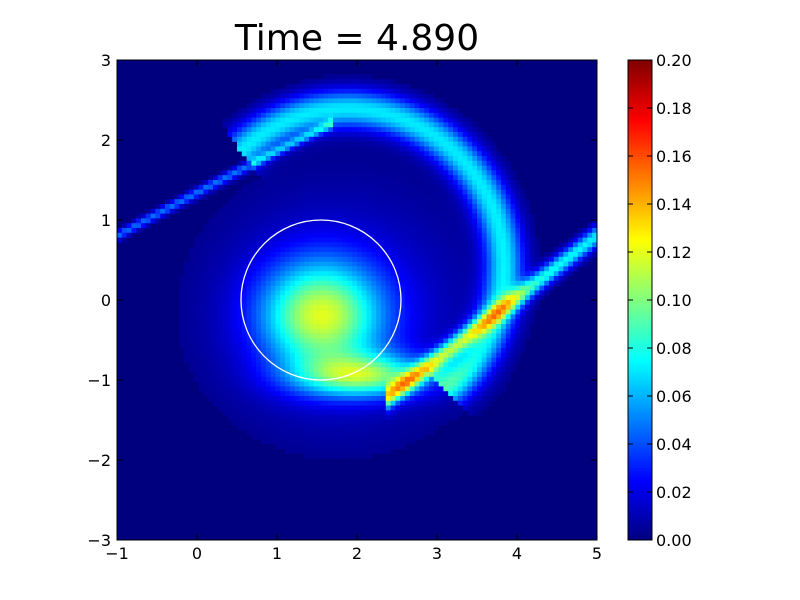 This screenshot has height=600, width=800. What do you see at coordinates (321, 300) in the screenshot?
I see `overlay-circle` at bounding box center [321, 300].